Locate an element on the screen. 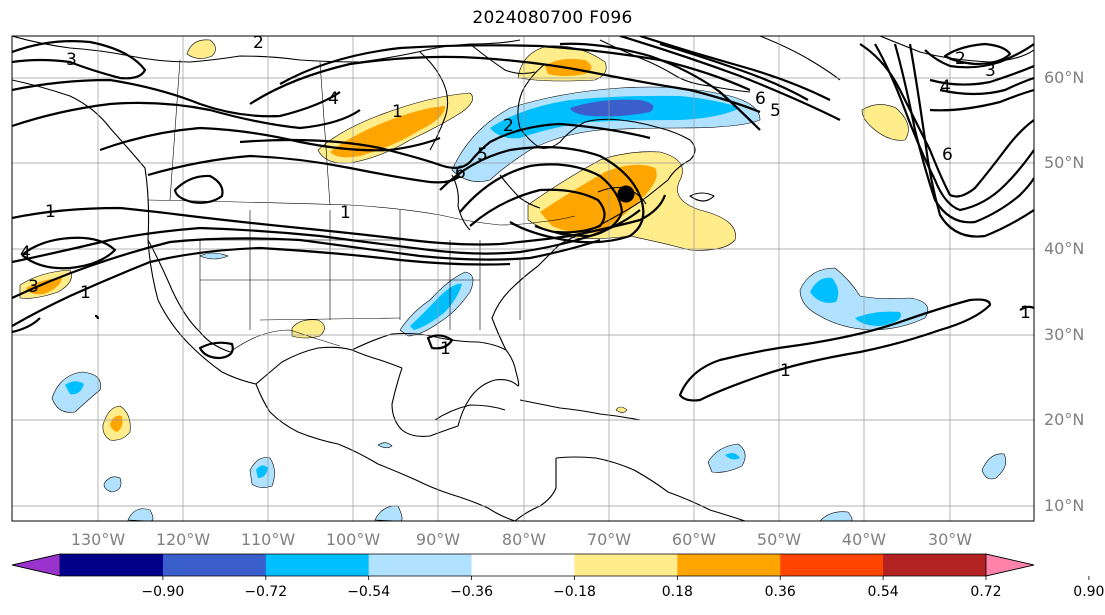 This screenshot has width=1105, height=615. colorbar-tick-label: −0.54 is located at coordinates (368, 592).